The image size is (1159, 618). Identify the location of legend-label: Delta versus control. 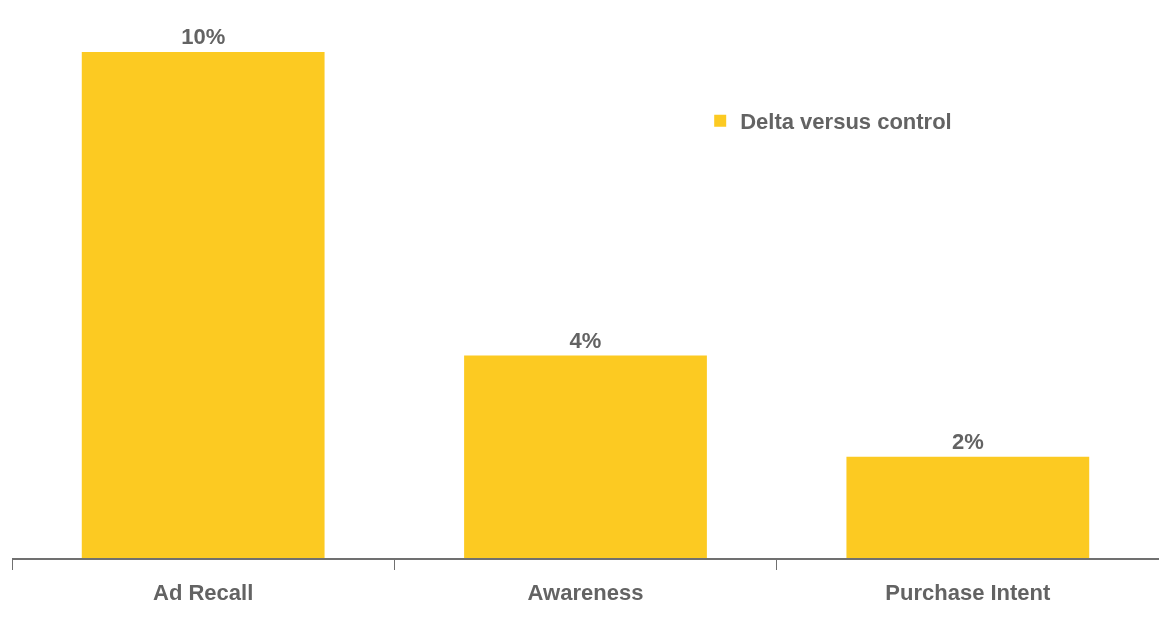
(846, 122).